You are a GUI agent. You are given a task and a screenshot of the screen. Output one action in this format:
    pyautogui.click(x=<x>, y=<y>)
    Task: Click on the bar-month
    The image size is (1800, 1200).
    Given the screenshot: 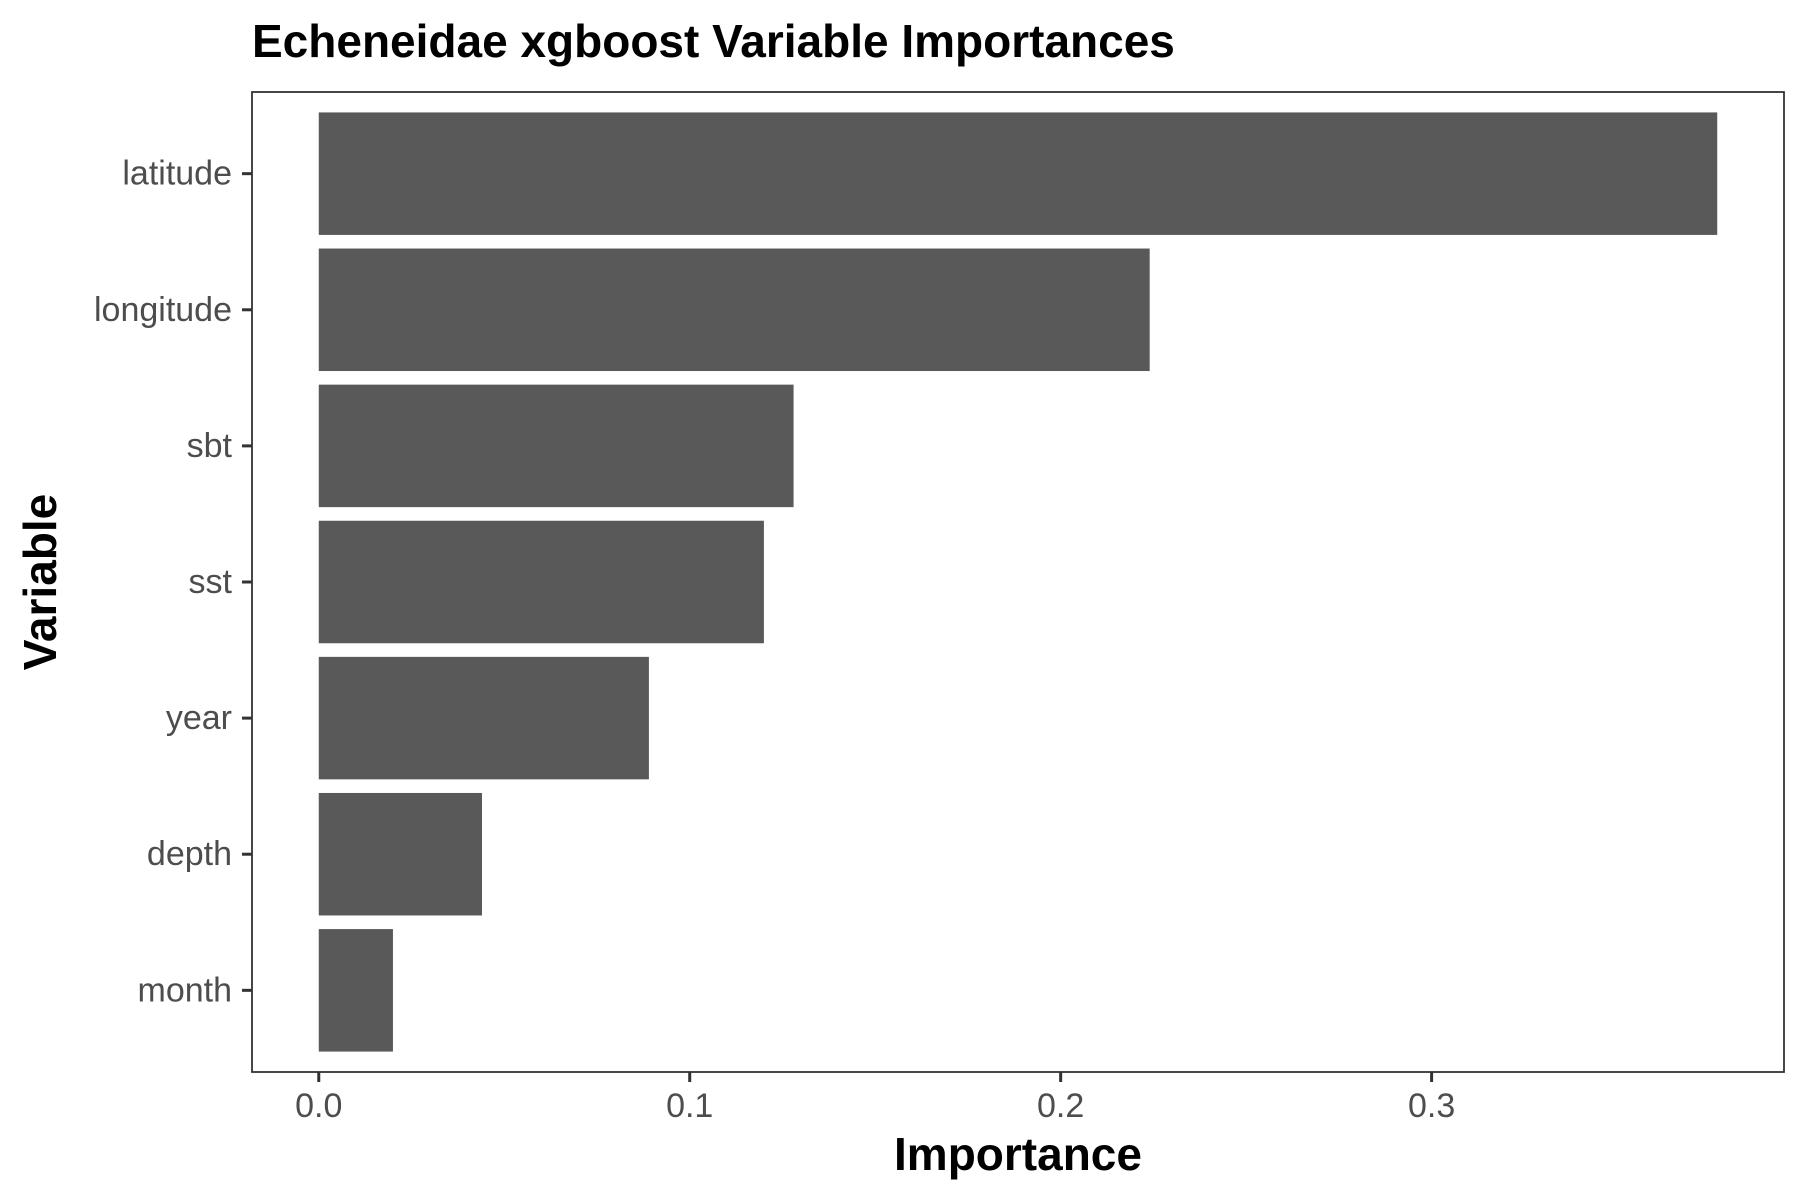 What is the action you would take?
    pyautogui.click(x=355, y=990)
    